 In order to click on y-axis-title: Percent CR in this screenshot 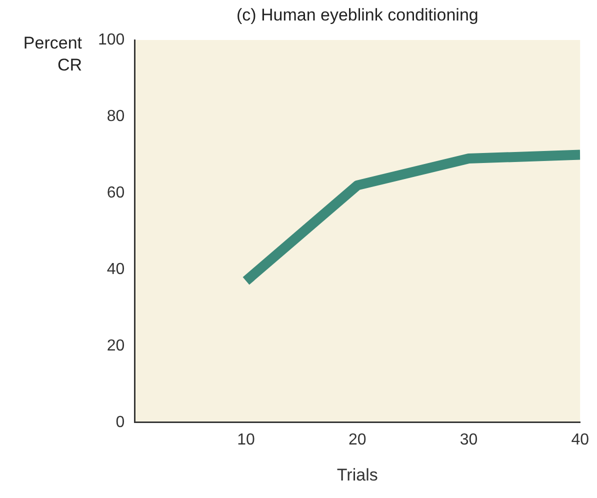, I will do `click(52, 54)`.